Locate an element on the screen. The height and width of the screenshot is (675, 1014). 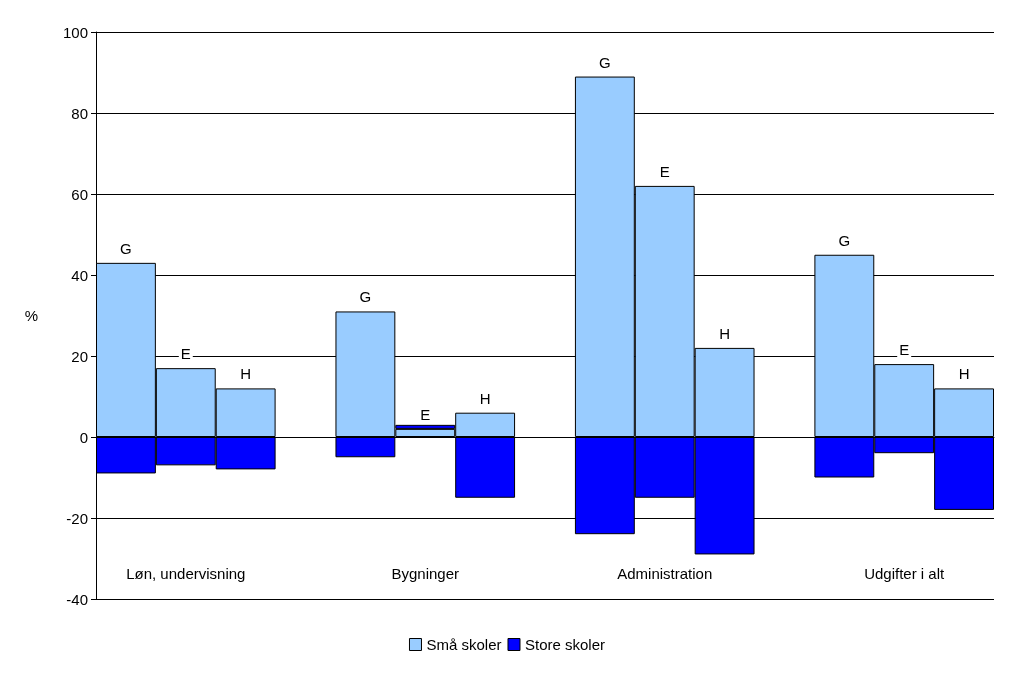
legend-label: Store skoler is located at coordinates (565, 644).